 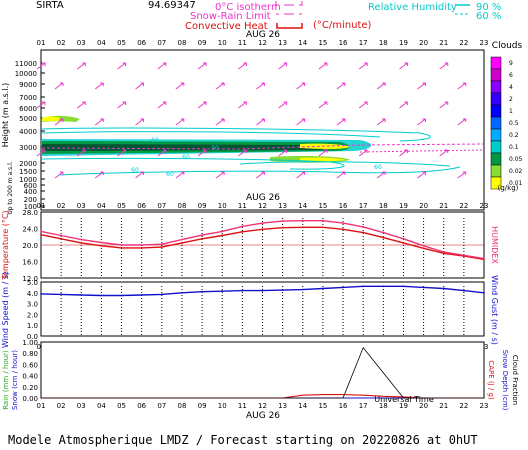 I want to click on precip-panel-frame, so click(x=262, y=370).